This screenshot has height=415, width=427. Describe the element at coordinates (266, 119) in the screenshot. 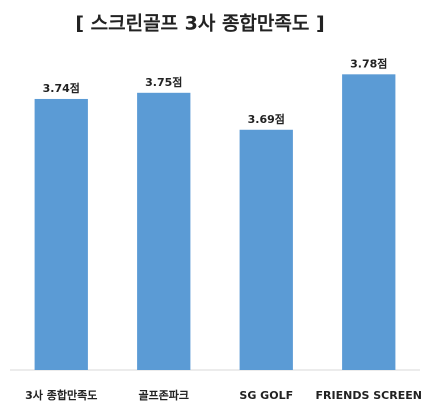

I see `value-label: 3.69점` at that location.